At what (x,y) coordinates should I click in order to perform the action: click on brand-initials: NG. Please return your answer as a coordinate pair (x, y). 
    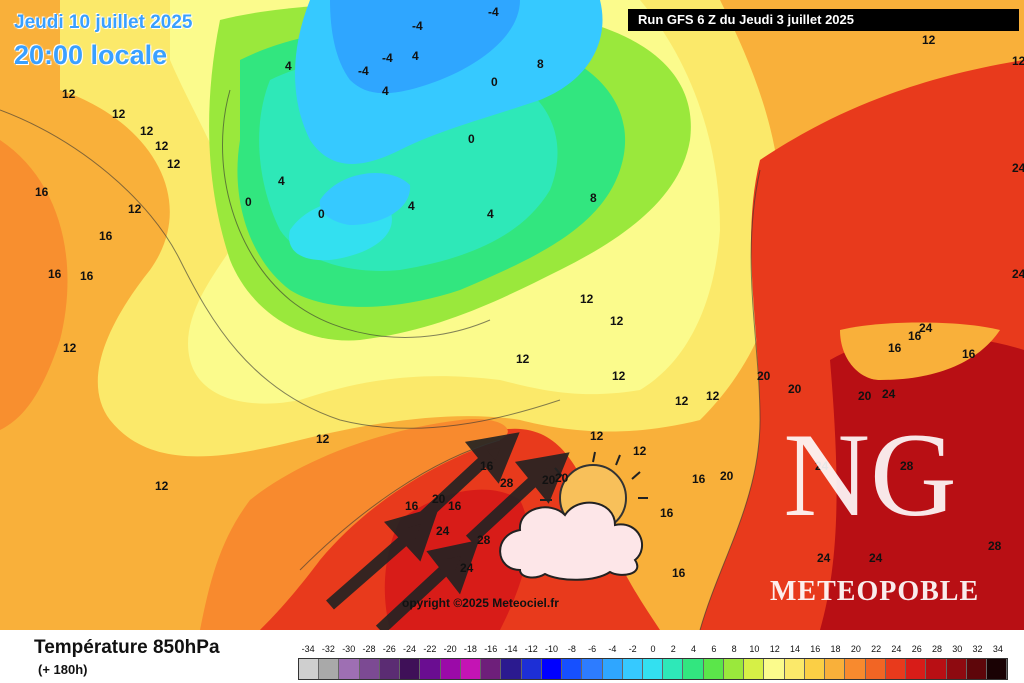
    Looking at the image, I should click on (869, 471).